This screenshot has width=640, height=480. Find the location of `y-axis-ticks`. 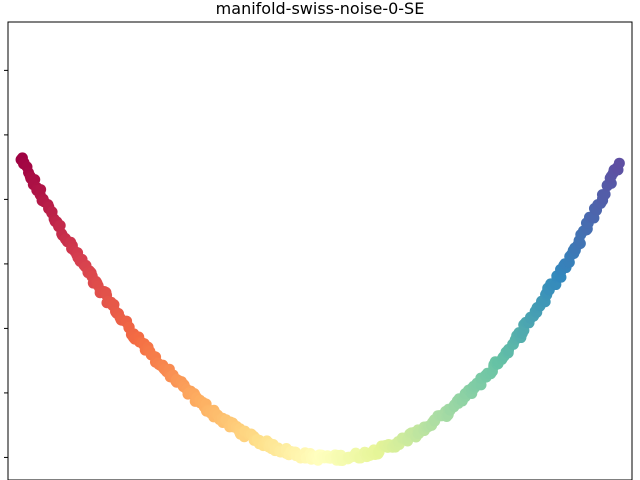

y-axis-ticks is located at coordinates (6, 263).